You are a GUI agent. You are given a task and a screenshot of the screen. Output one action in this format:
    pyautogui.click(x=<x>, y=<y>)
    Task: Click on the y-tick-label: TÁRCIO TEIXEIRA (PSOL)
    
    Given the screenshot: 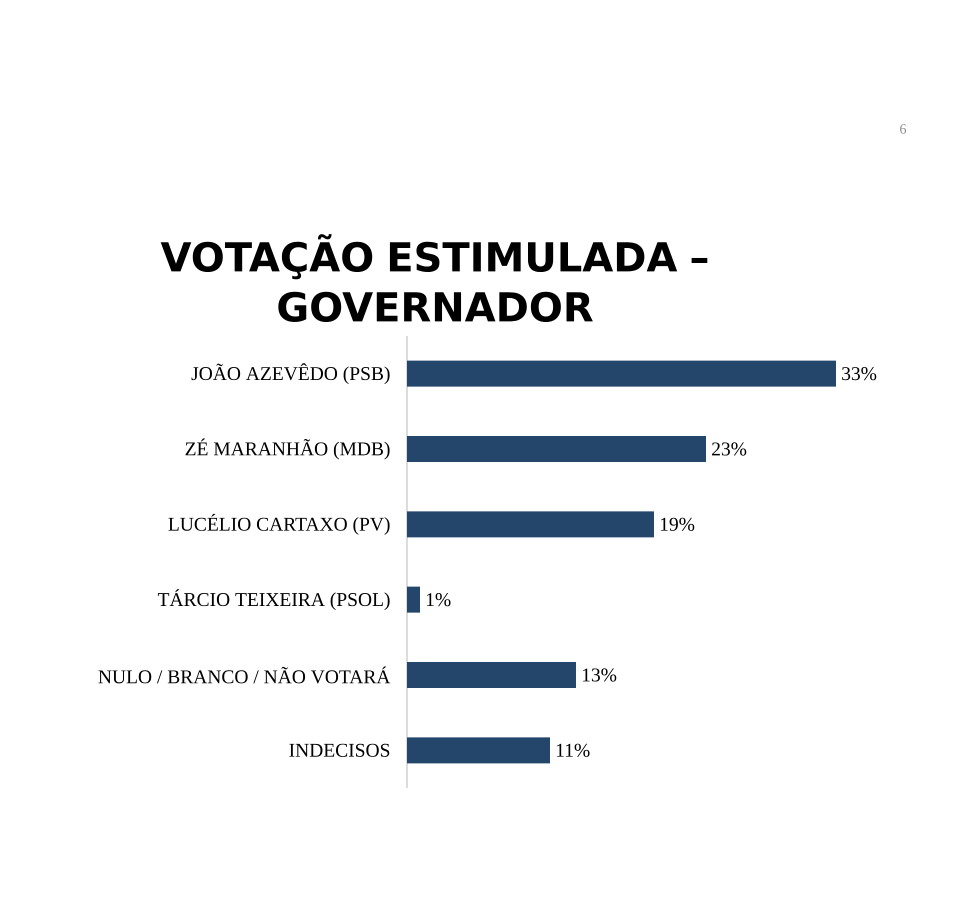 What is the action you would take?
    pyautogui.click(x=274, y=599)
    